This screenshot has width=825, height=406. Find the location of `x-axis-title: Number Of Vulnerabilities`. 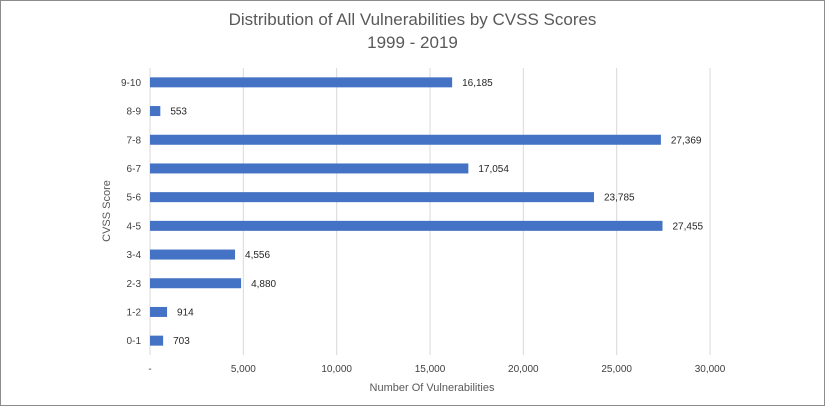

x-axis-title: Number Of Vulnerabilities is located at coordinates (432, 388).